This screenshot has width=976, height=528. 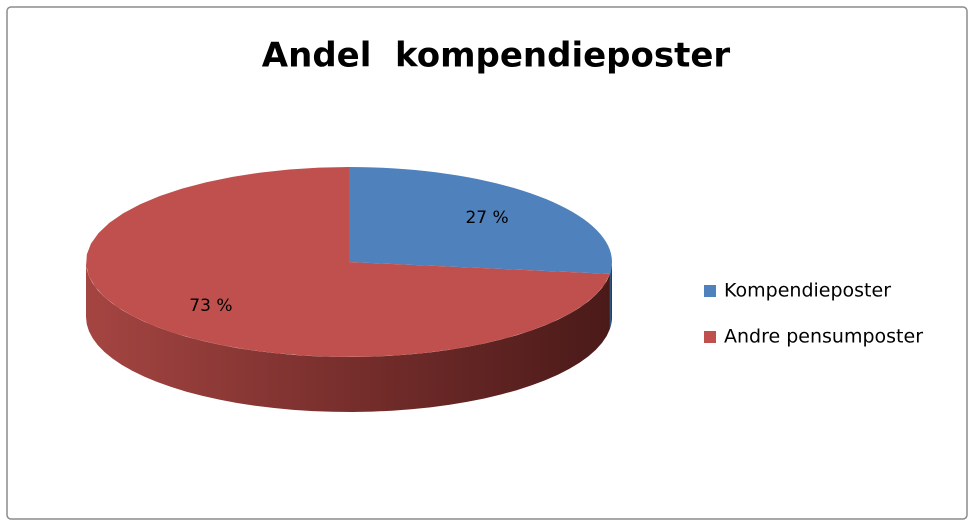 What do you see at coordinates (823, 337) in the screenshot?
I see `legend-label: Andre pensumposter` at bounding box center [823, 337].